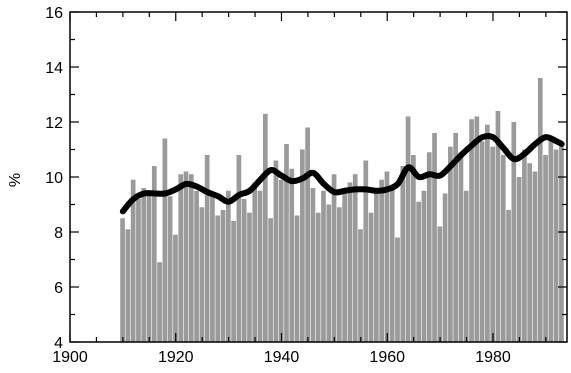  I want to click on y-tick-label: 8, so click(58, 233).